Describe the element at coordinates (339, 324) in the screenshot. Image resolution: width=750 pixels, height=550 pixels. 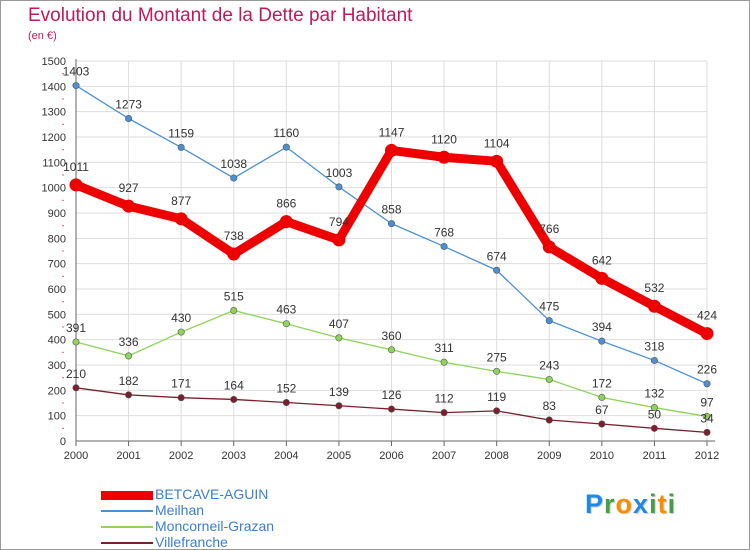
I see `data-label: 407` at that location.